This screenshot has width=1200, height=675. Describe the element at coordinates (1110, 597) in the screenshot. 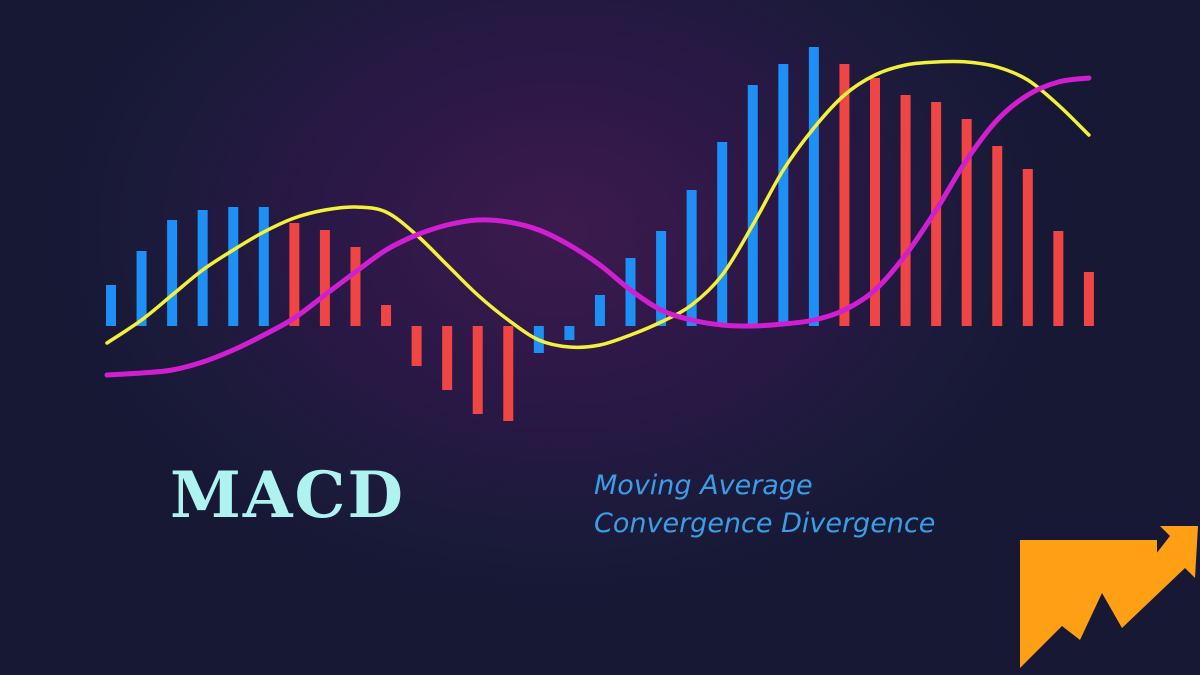

I see `trend-arrow-logo-icon` at that location.